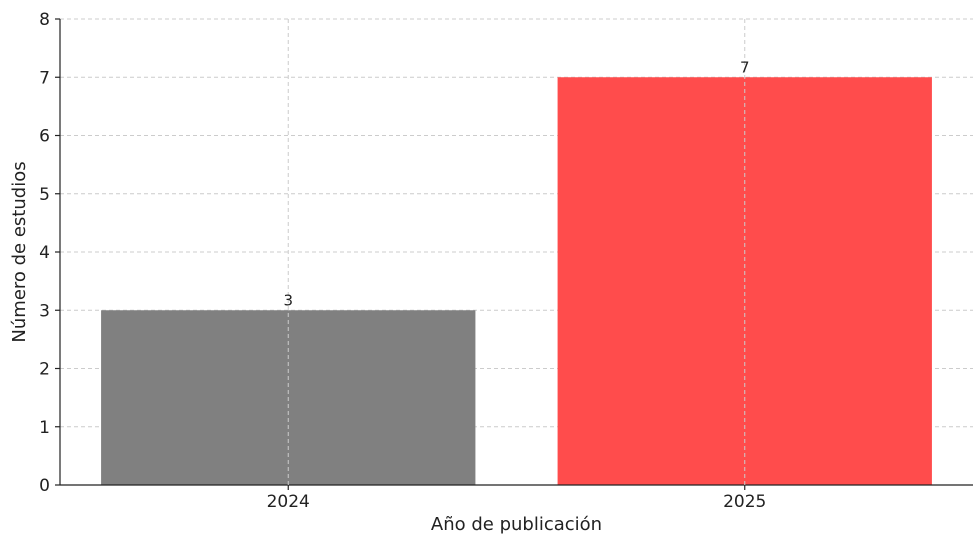  Describe the element at coordinates (44, 195) in the screenshot. I see `y-tick-label: 5` at that location.